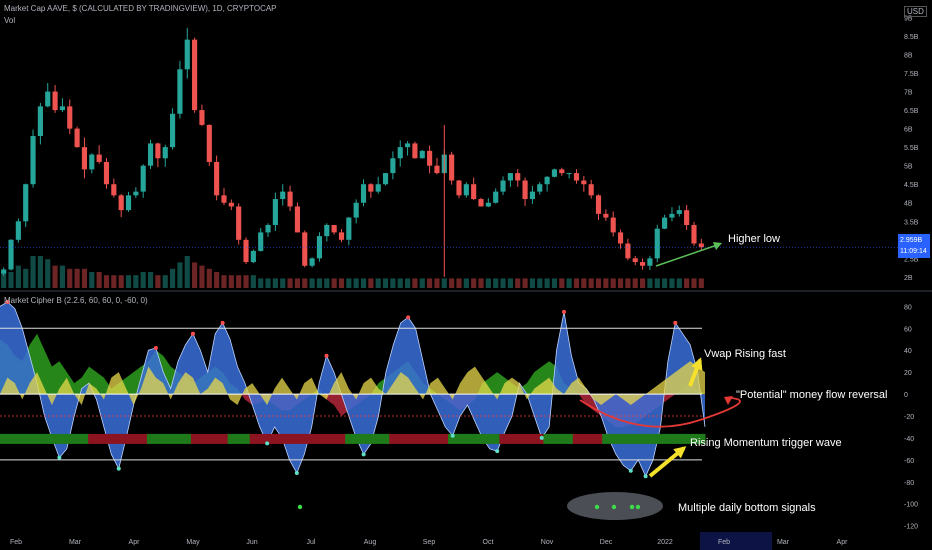 The height and width of the screenshot is (550, 932). What do you see at coordinates (843, 542) in the screenshot?
I see `x-tick-label: Apr` at bounding box center [843, 542].